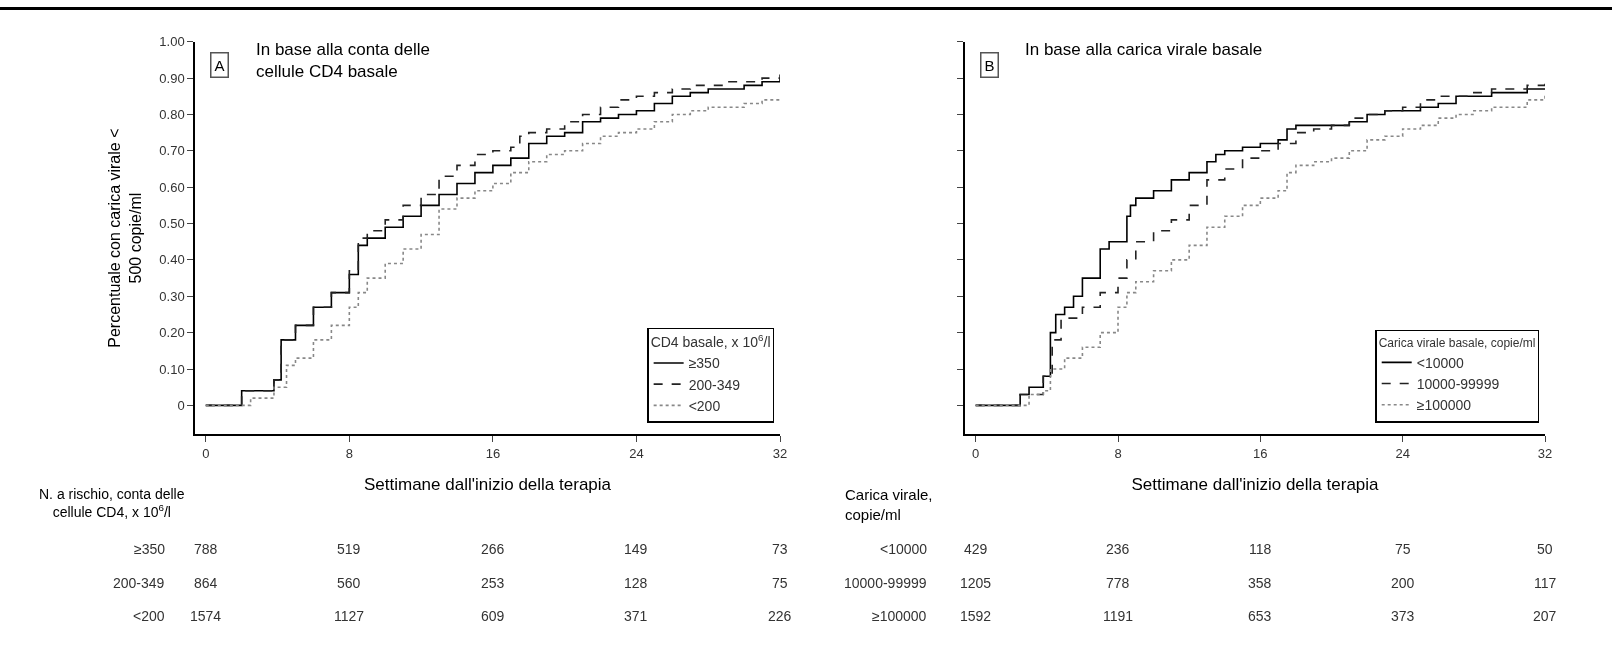 This screenshot has height=670, width=1612. Describe the element at coordinates (172, 260) in the screenshot. I see `y-tick-label: 0.40` at that location.